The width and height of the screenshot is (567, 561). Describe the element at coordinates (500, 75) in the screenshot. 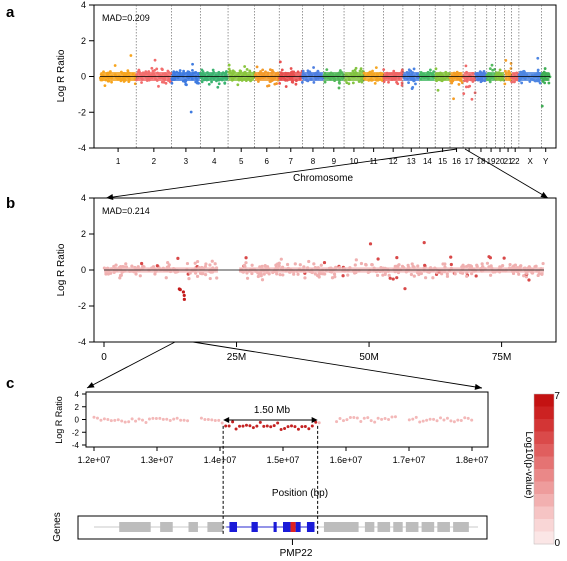

I see `chromosome-20-points` at that location.